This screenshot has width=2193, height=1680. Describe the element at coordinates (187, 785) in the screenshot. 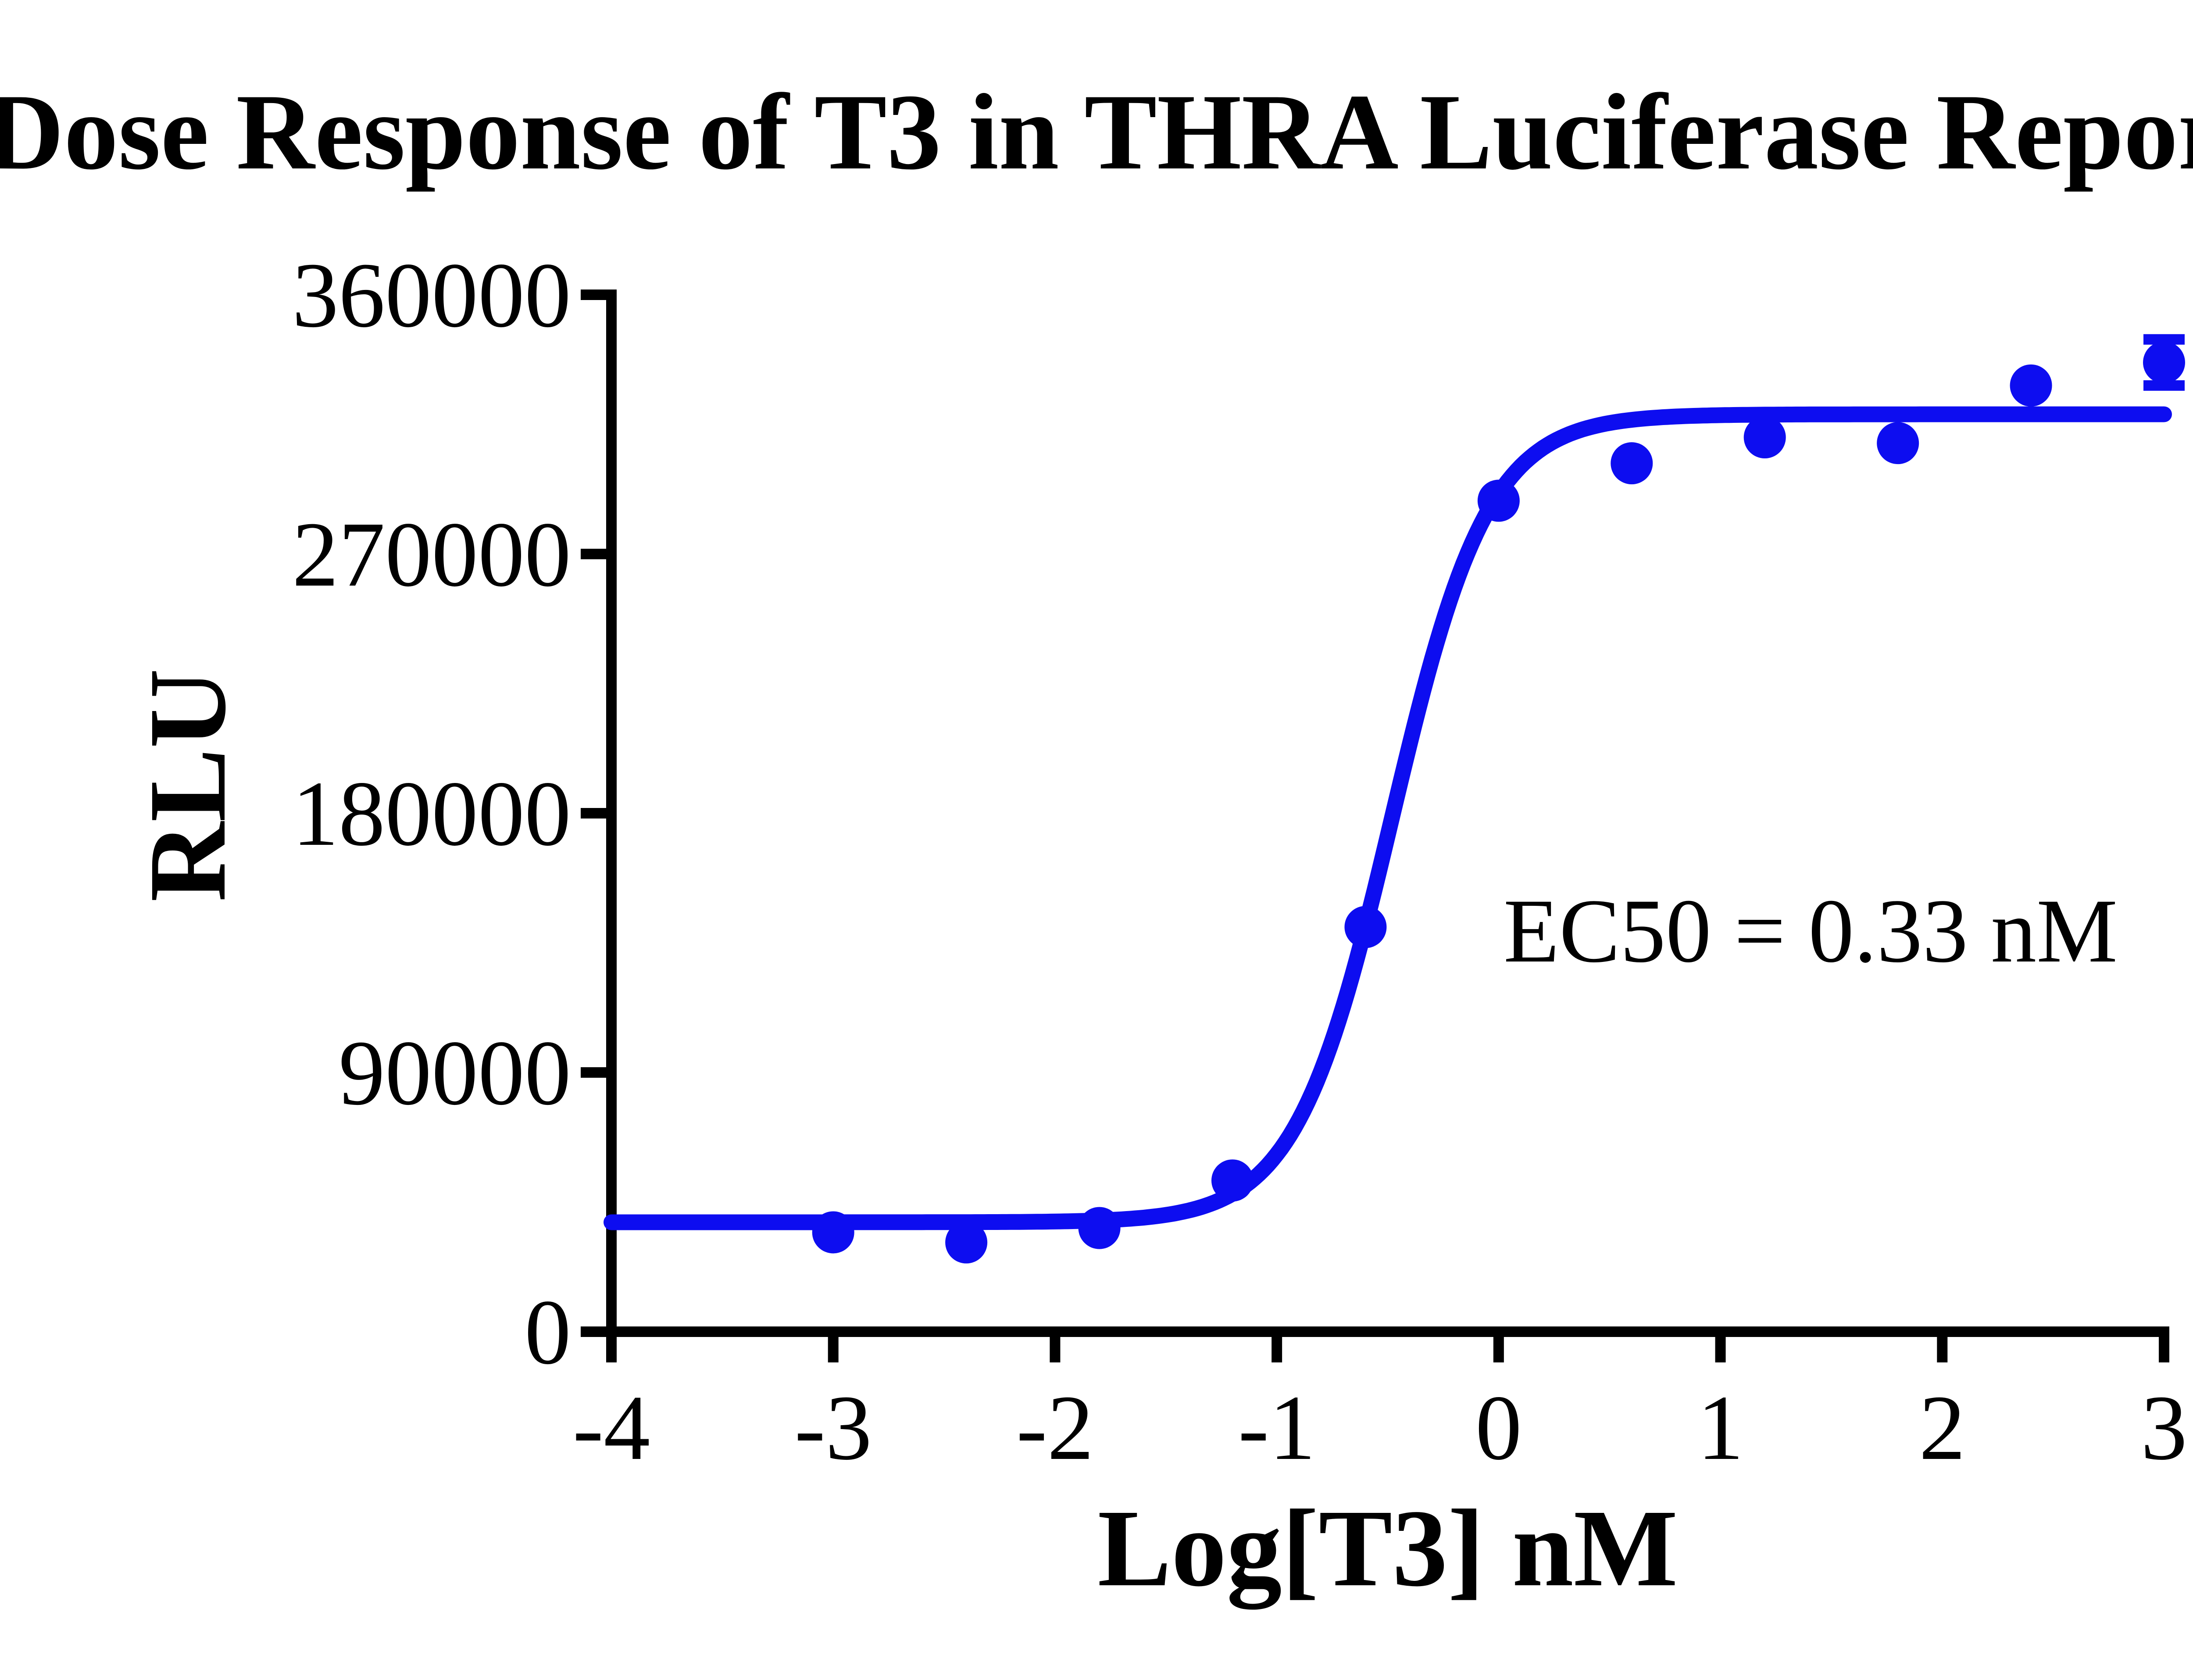

I see `y-axis-title: RLU` at that location.